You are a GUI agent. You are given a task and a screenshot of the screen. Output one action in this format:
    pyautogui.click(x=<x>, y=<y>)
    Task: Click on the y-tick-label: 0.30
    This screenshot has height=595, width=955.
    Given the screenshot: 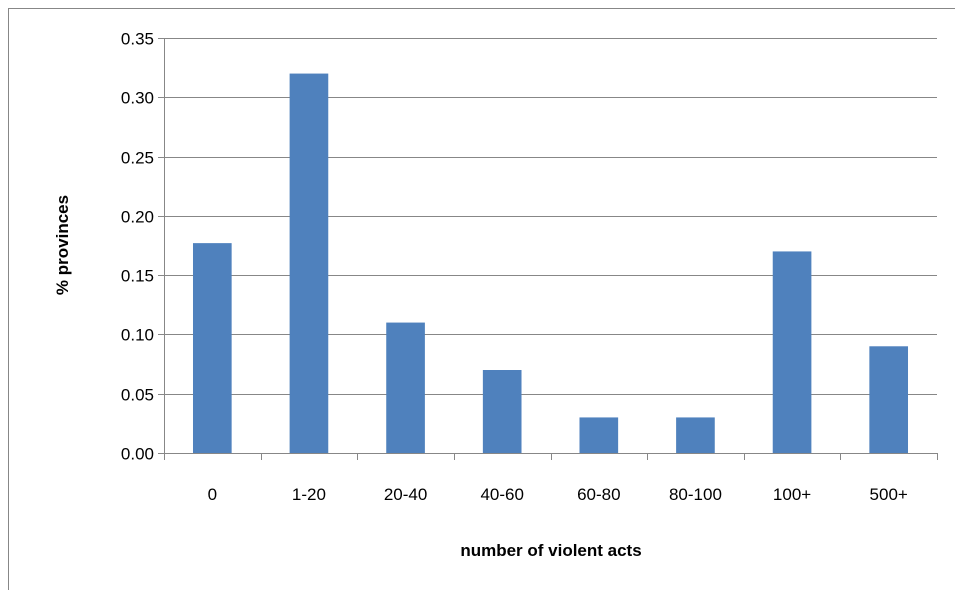 What is the action you would take?
    pyautogui.click(x=137, y=98)
    